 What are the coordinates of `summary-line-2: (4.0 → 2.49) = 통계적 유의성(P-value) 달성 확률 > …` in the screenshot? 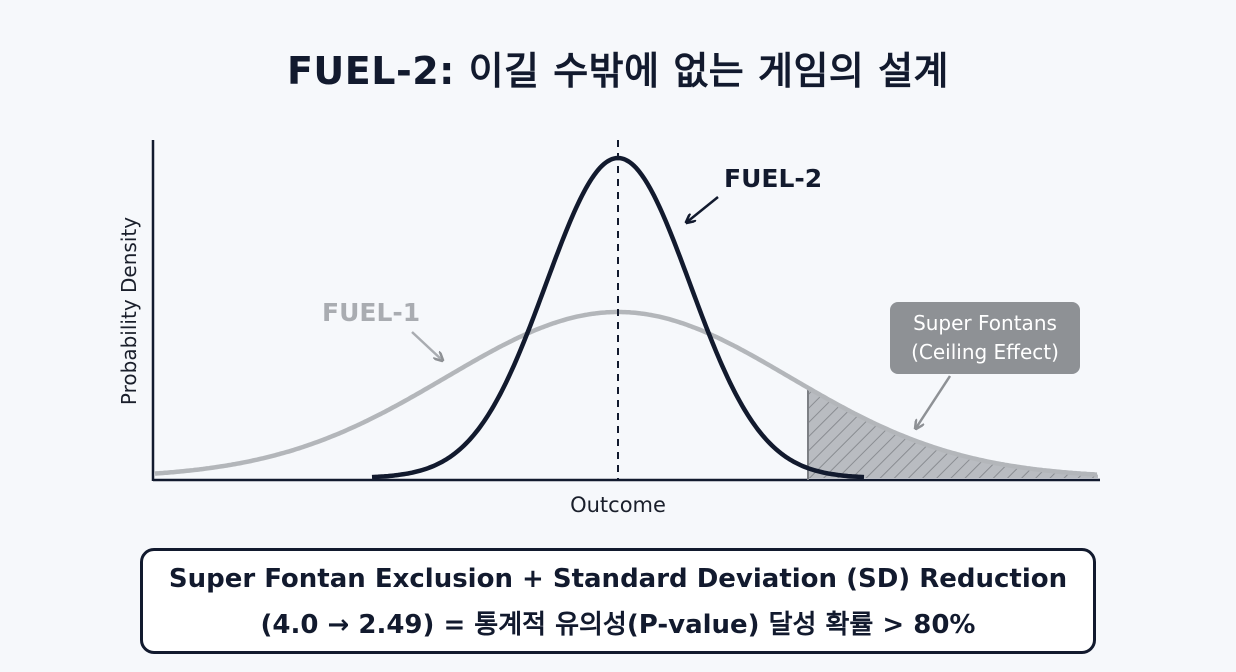 It's located at (618, 625).